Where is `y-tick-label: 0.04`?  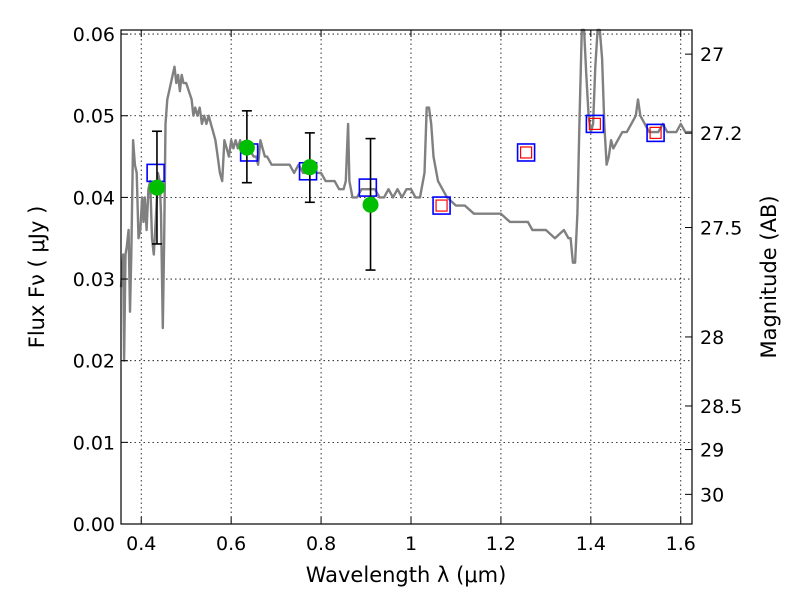
y-tick-label: 0.04 is located at coordinates (94, 198).